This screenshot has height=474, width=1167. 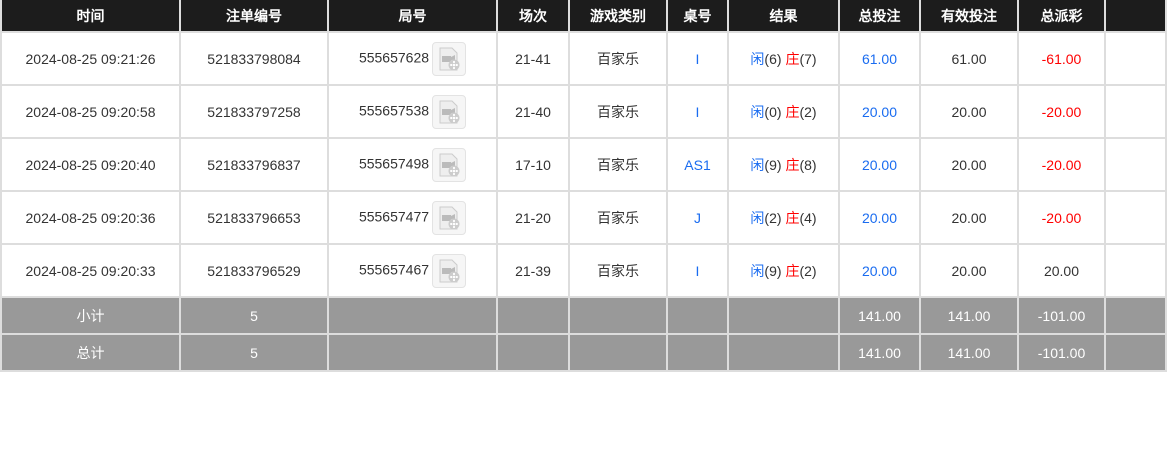 What do you see at coordinates (1061, 58) in the screenshot?
I see `payout: -61.00` at bounding box center [1061, 58].